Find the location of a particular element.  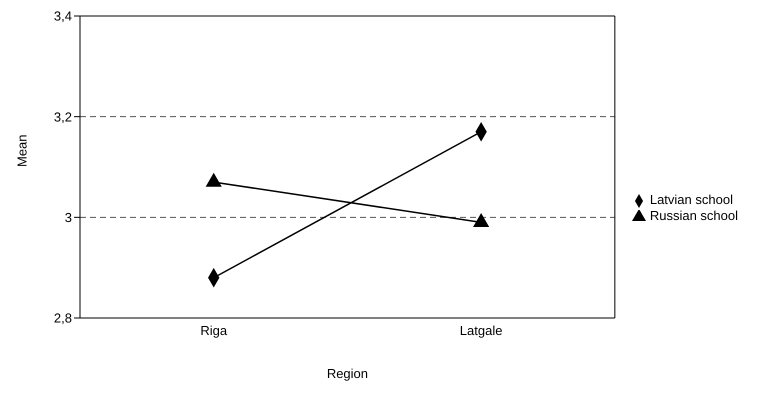

y-tick-label: 2,8 is located at coordinates (63, 318).